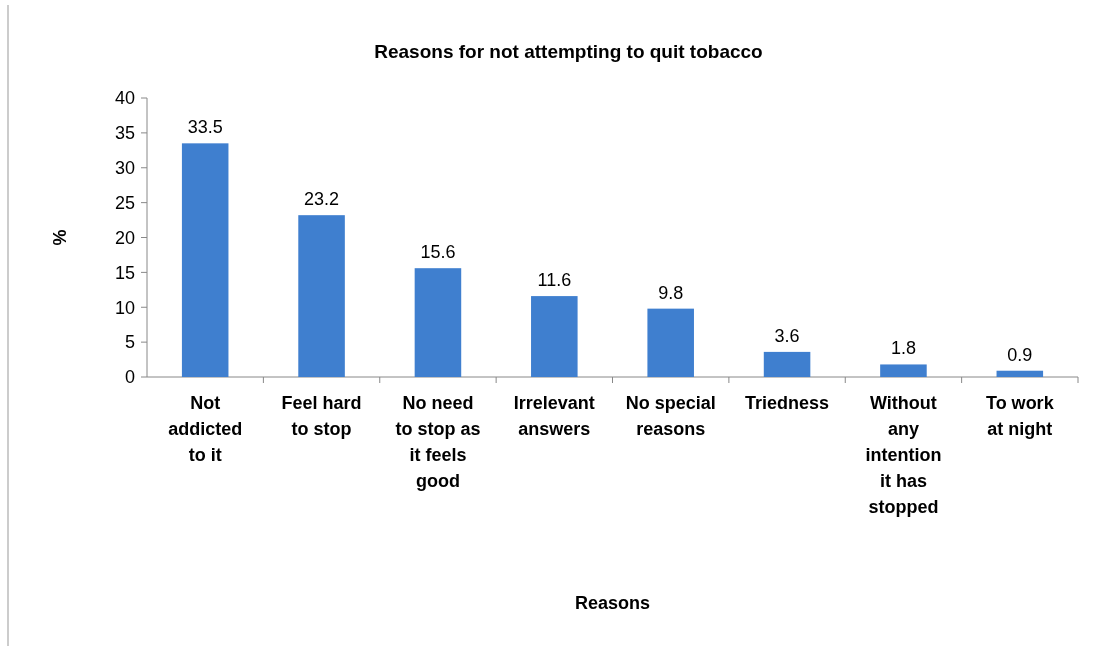 This screenshot has width=1097, height=646. I want to click on y-tick-label: 10, so click(124, 307).